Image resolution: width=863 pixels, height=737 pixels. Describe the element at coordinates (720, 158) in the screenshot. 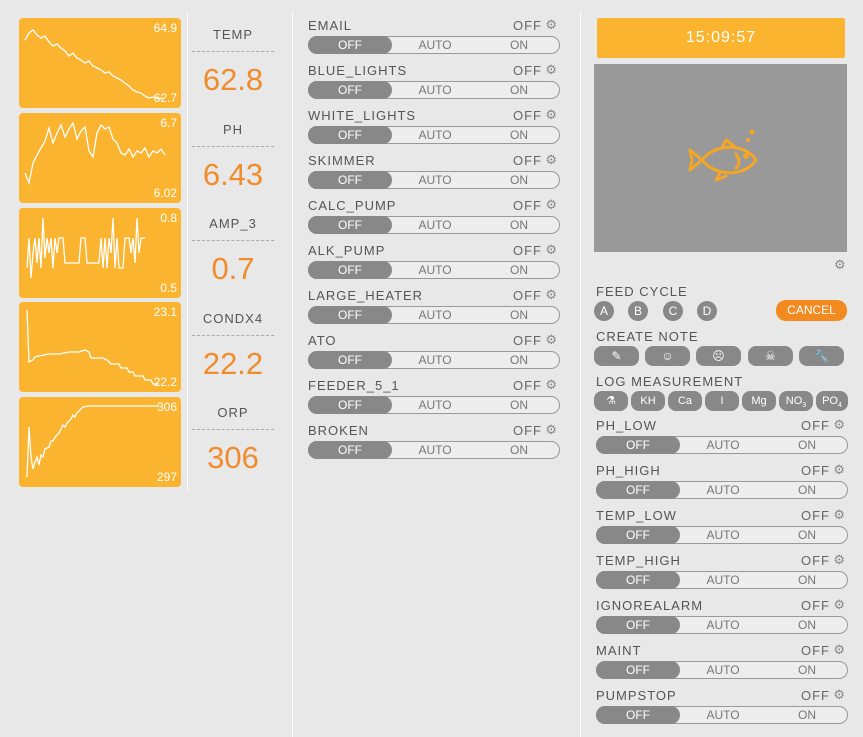

I see `camera-panel` at that location.